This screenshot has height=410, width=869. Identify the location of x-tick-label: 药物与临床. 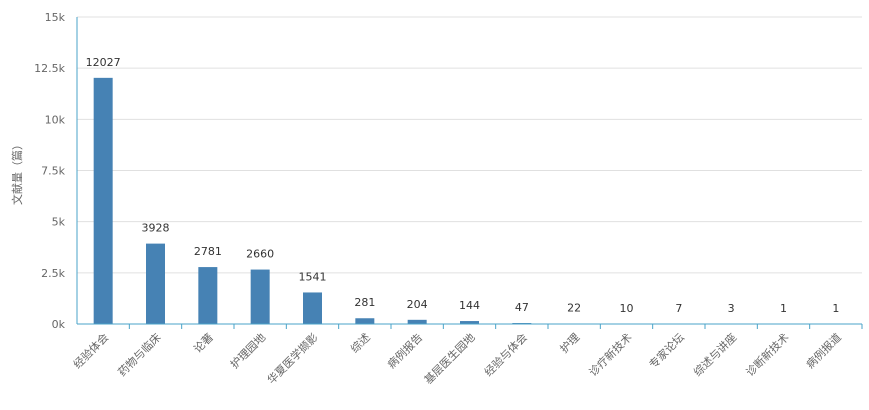
(139, 354).